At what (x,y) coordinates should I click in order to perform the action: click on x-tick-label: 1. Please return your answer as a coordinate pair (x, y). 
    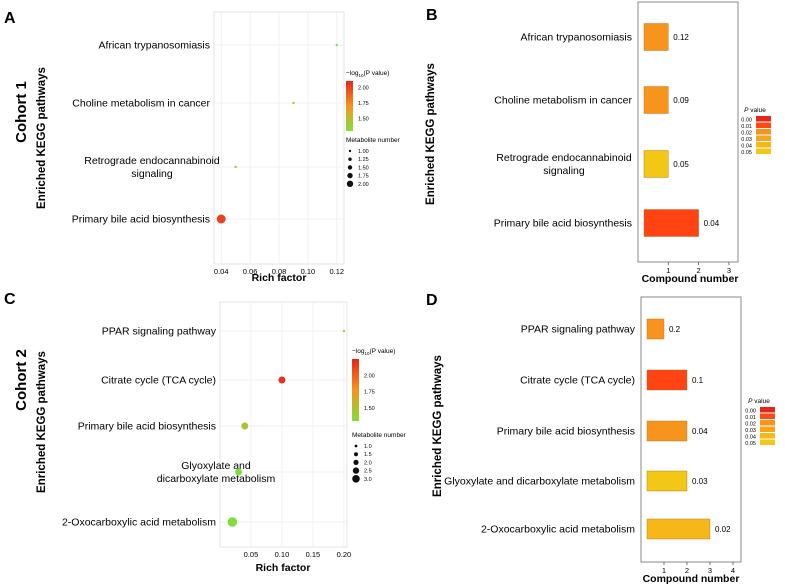
    Looking at the image, I should click on (664, 570).